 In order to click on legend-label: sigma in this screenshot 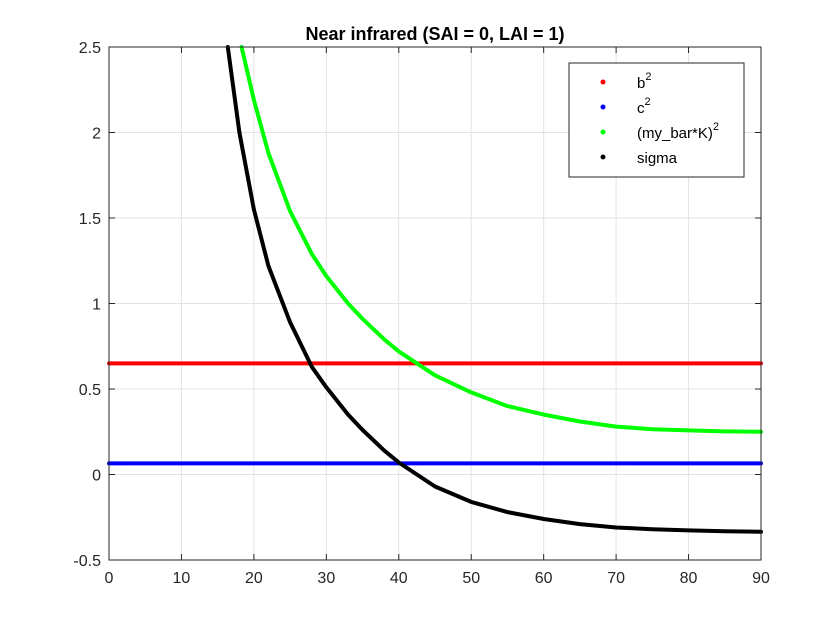, I will do `click(657, 158)`.